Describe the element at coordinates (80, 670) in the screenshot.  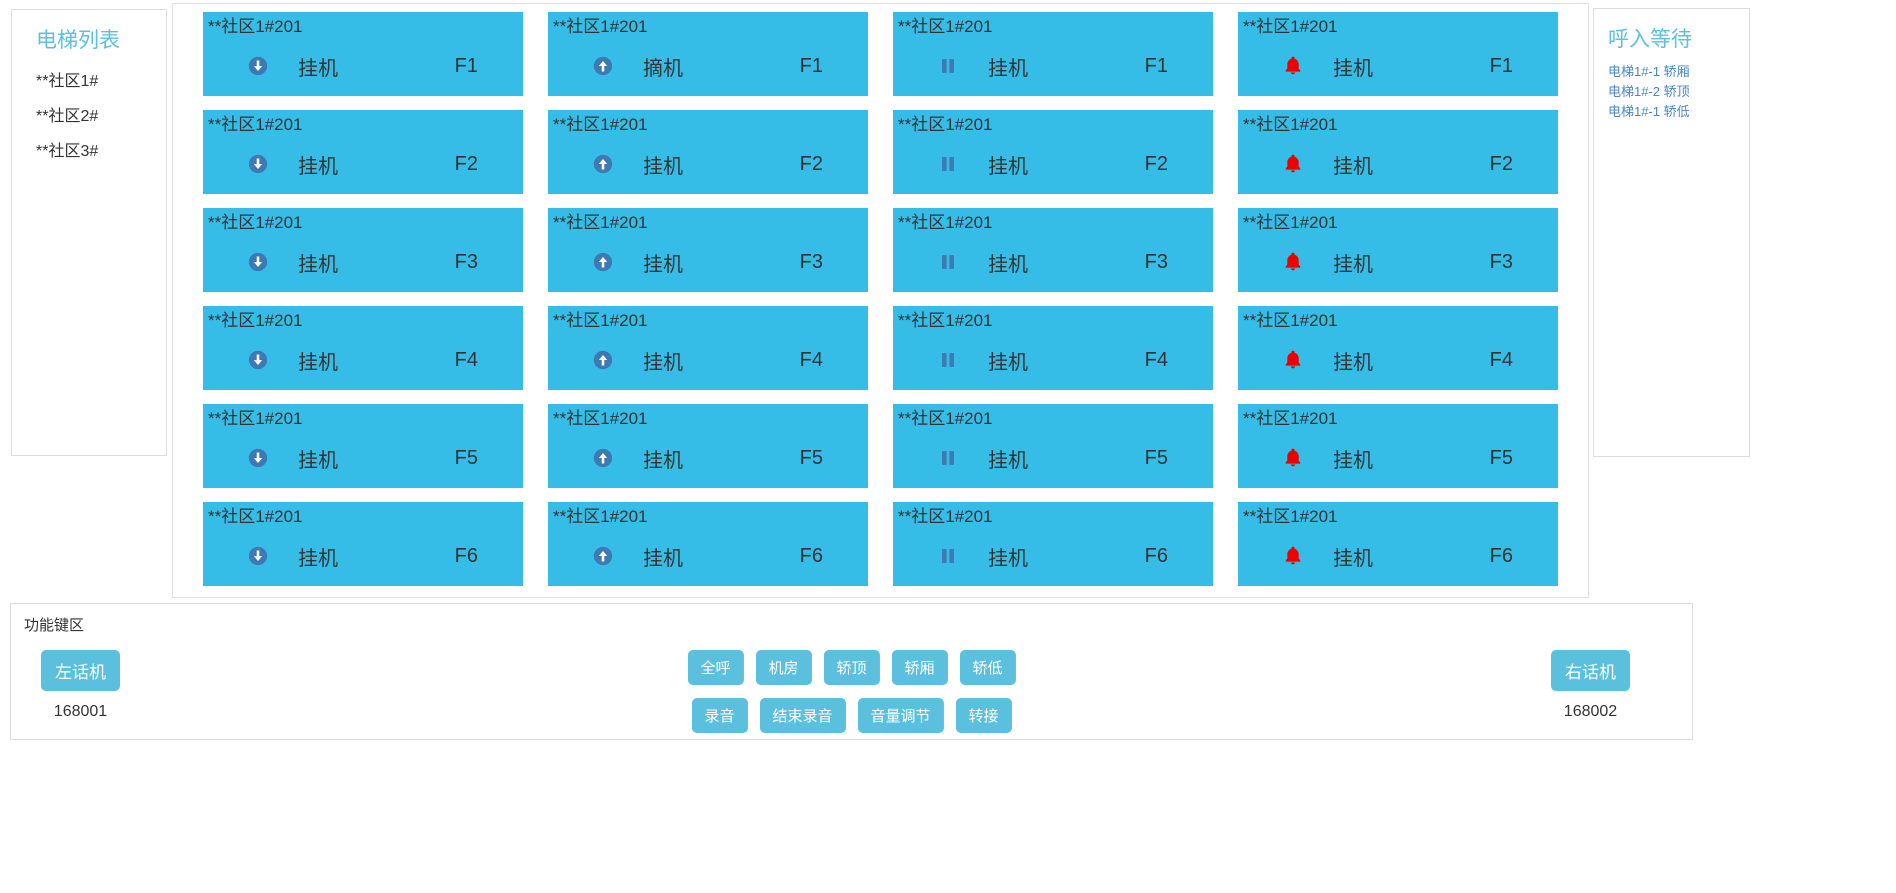
I see `left-phone-button: 左话机` at that location.